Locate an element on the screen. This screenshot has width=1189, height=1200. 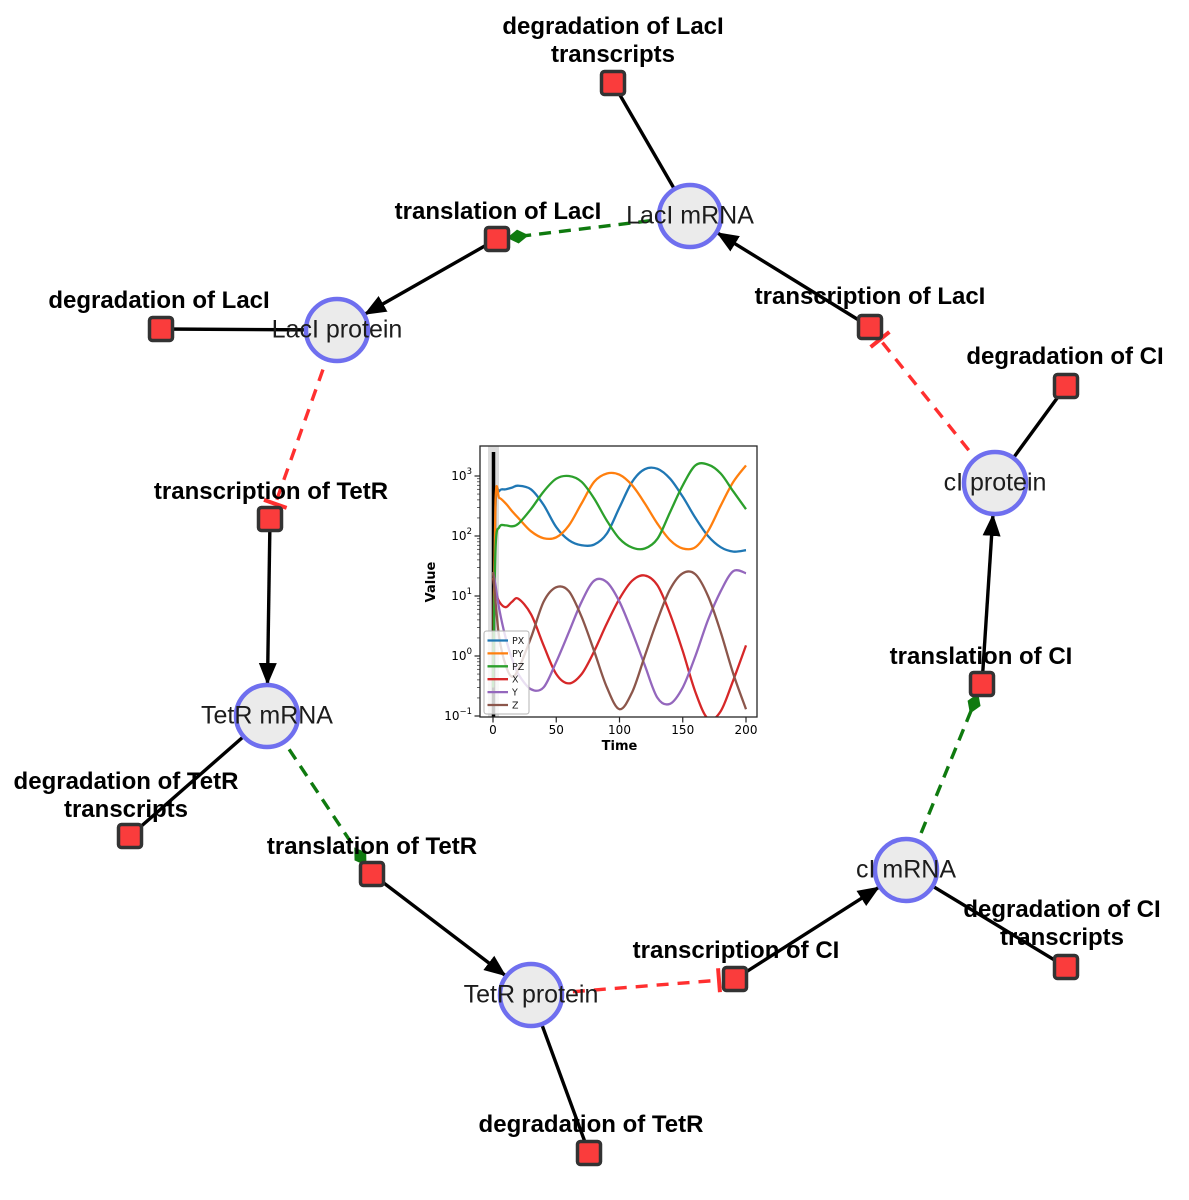
species-node-ci-mrna is located at coordinates (906, 870).